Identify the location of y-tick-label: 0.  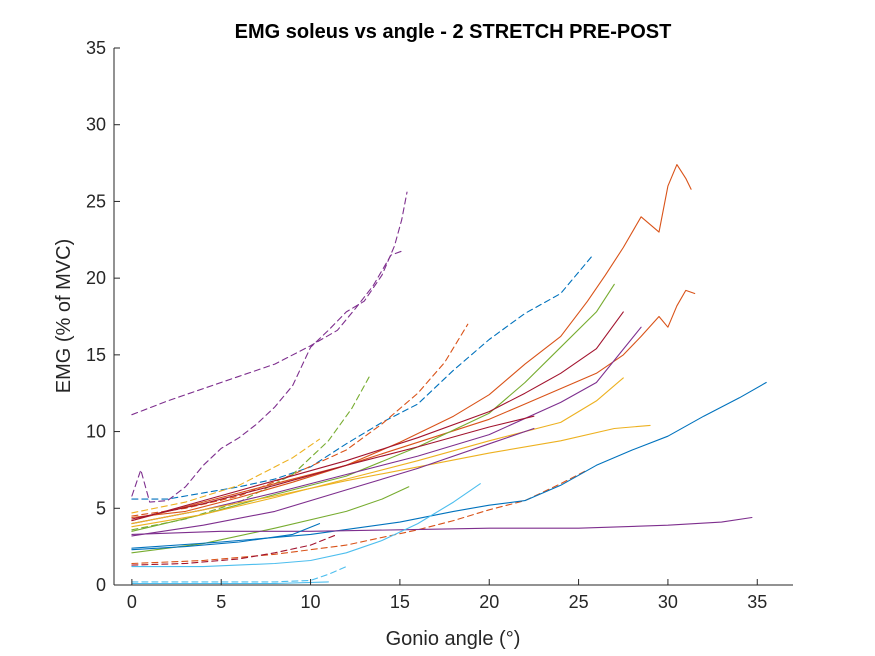
(101, 585).